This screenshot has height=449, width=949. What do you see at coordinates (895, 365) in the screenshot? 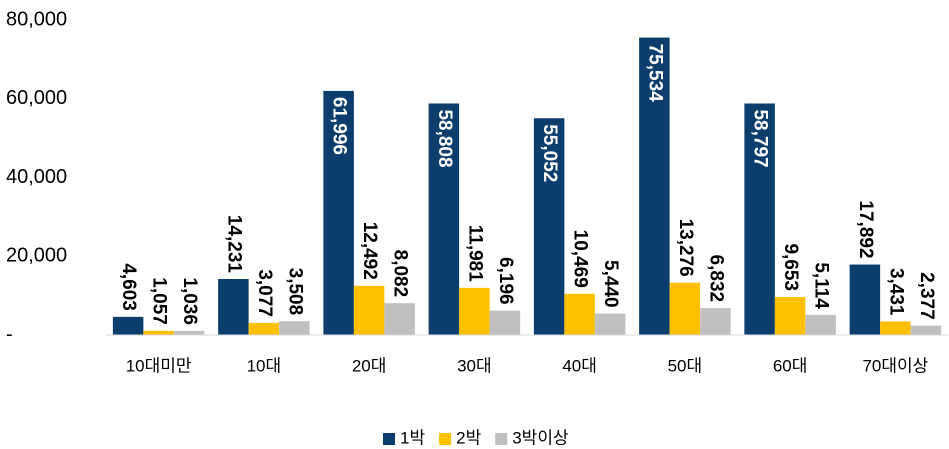
I see `x-tick-label: 70대이상` at bounding box center [895, 365].